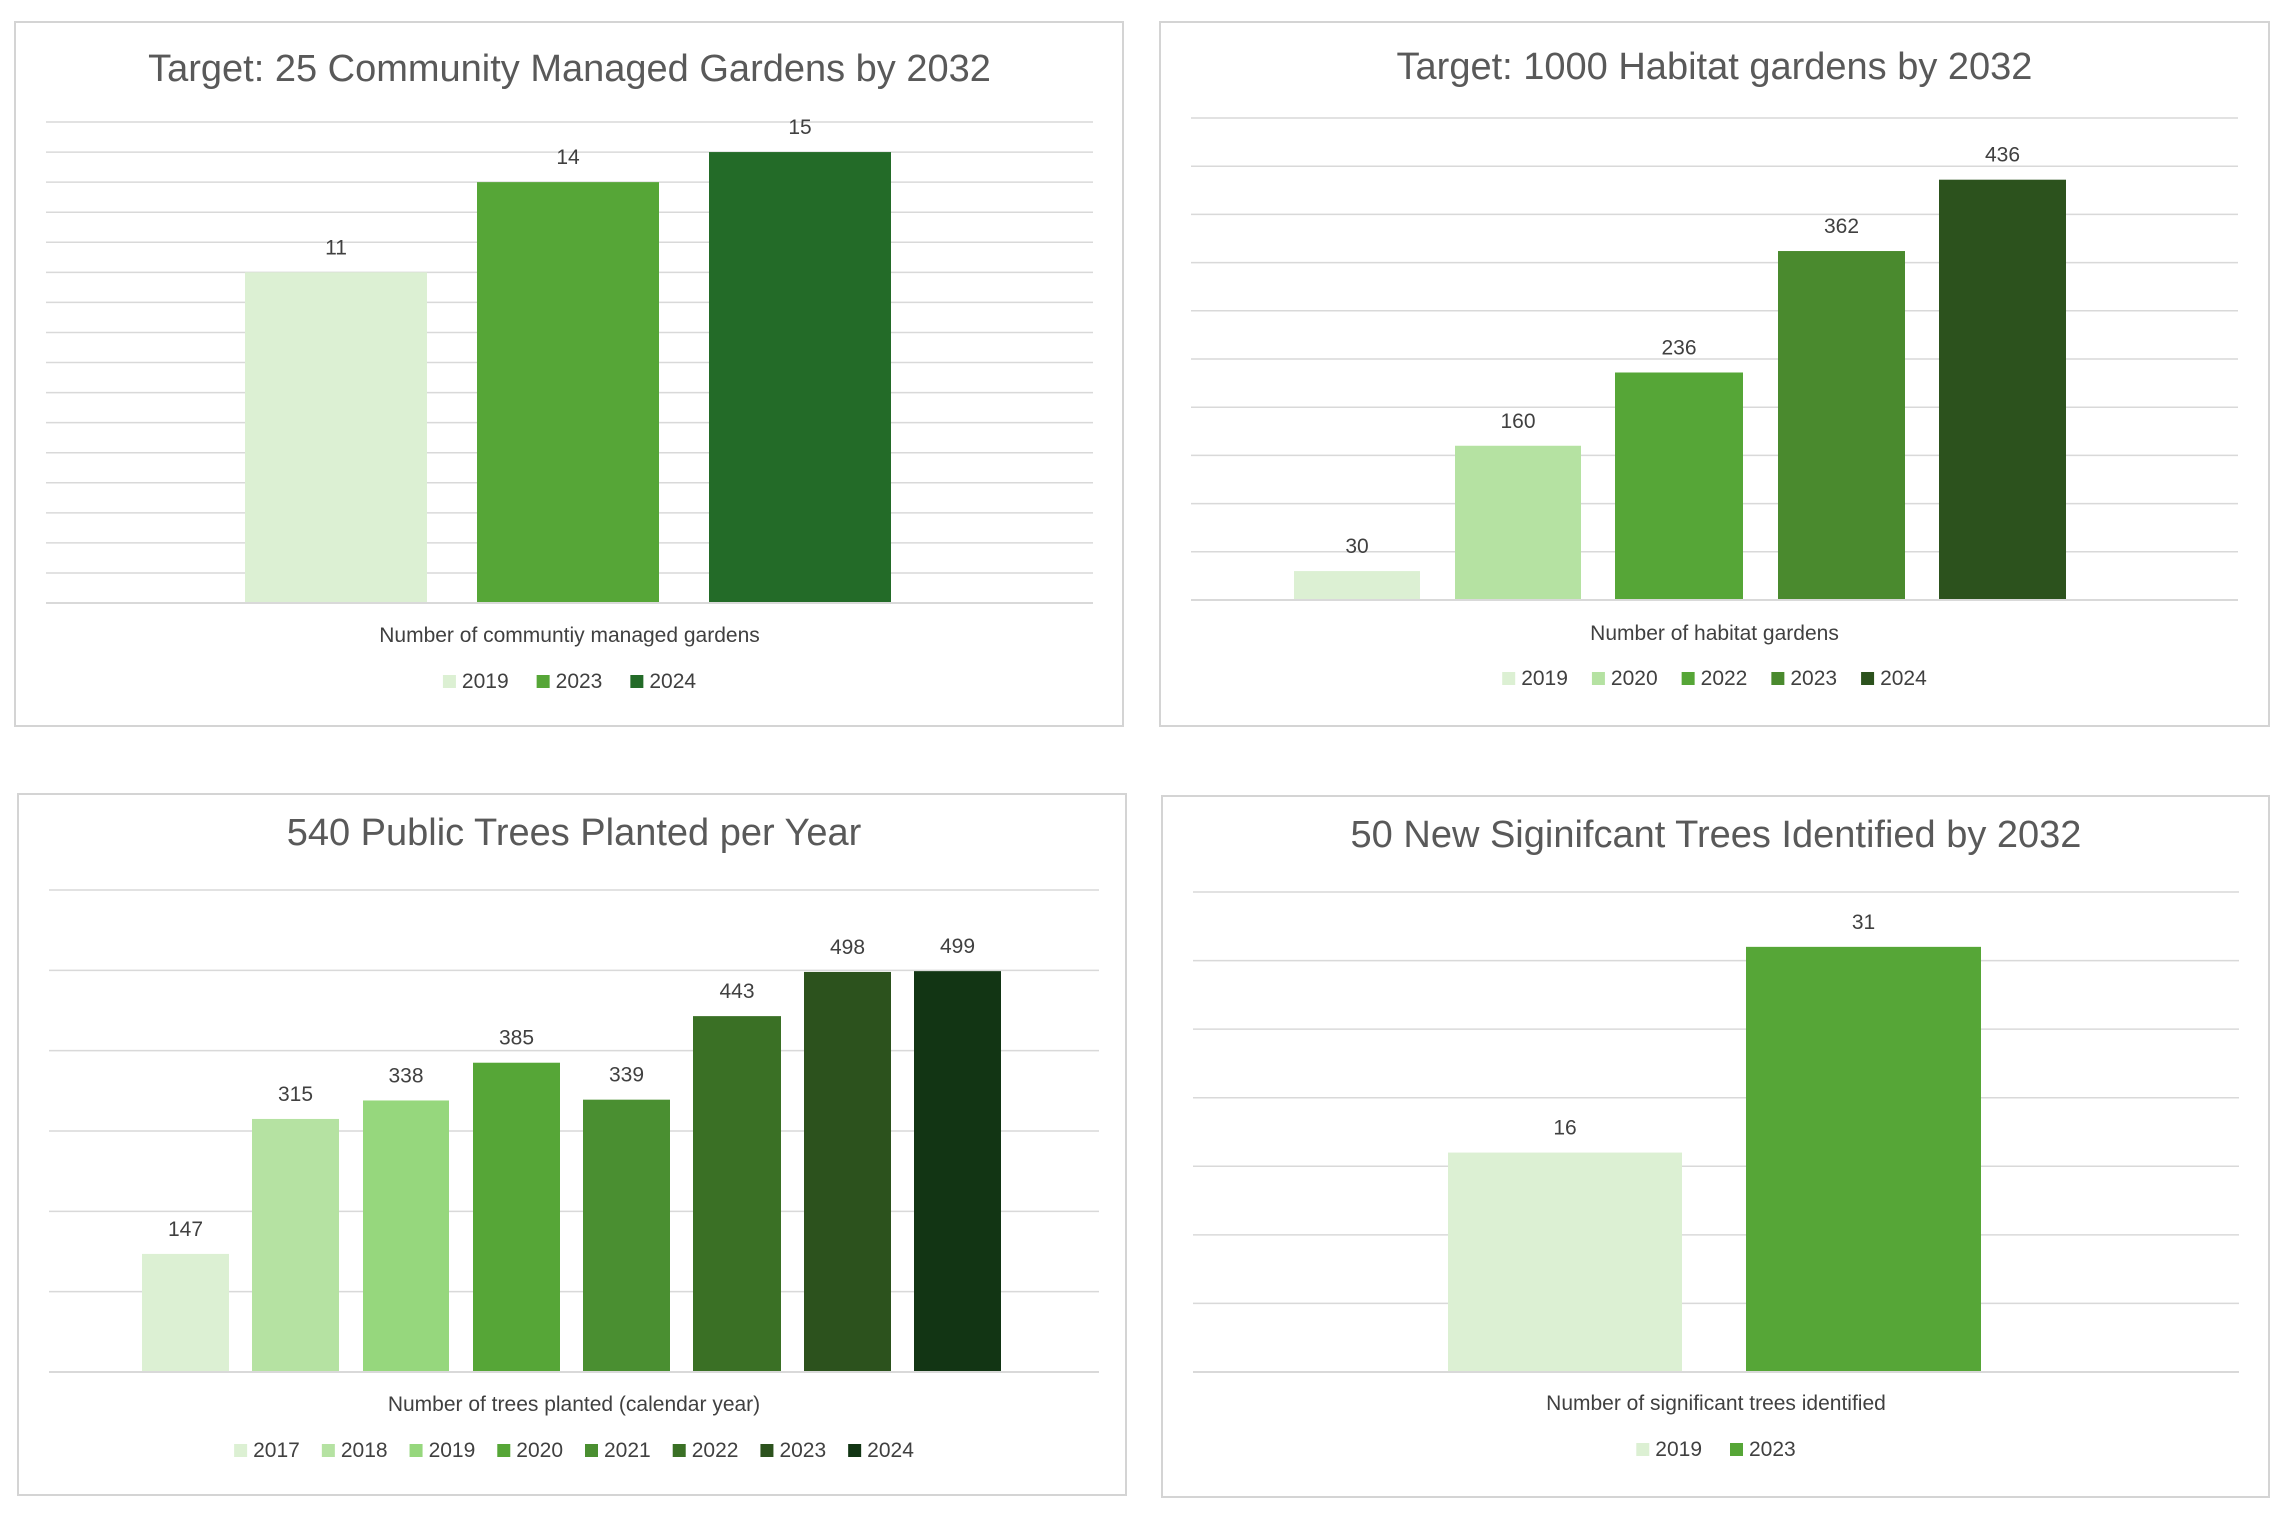 This screenshot has width=2278, height=1516. Describe the element at coordinates (627, 1450) in the screenshot. I see `legend-label-2021: 2021` at that location.